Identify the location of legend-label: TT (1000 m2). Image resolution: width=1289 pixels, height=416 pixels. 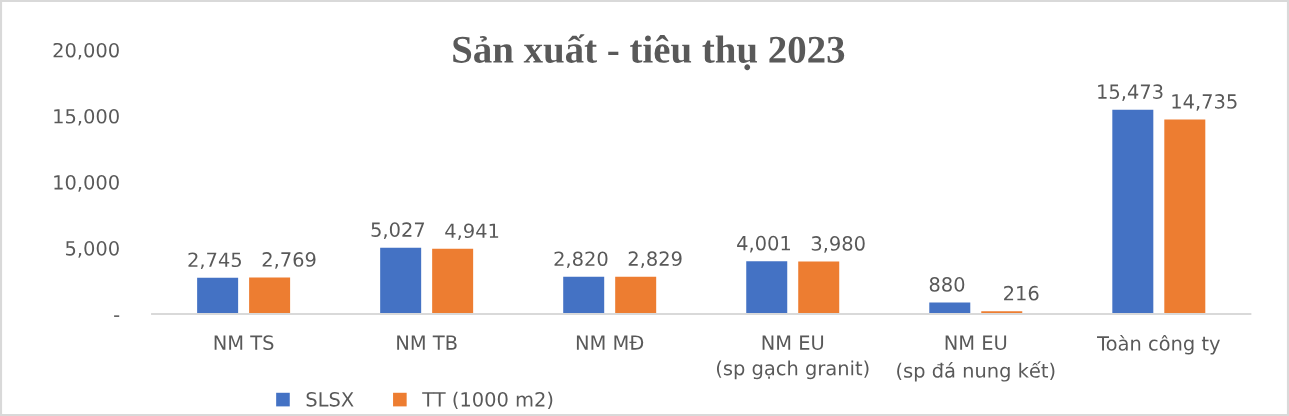
(487, 400).